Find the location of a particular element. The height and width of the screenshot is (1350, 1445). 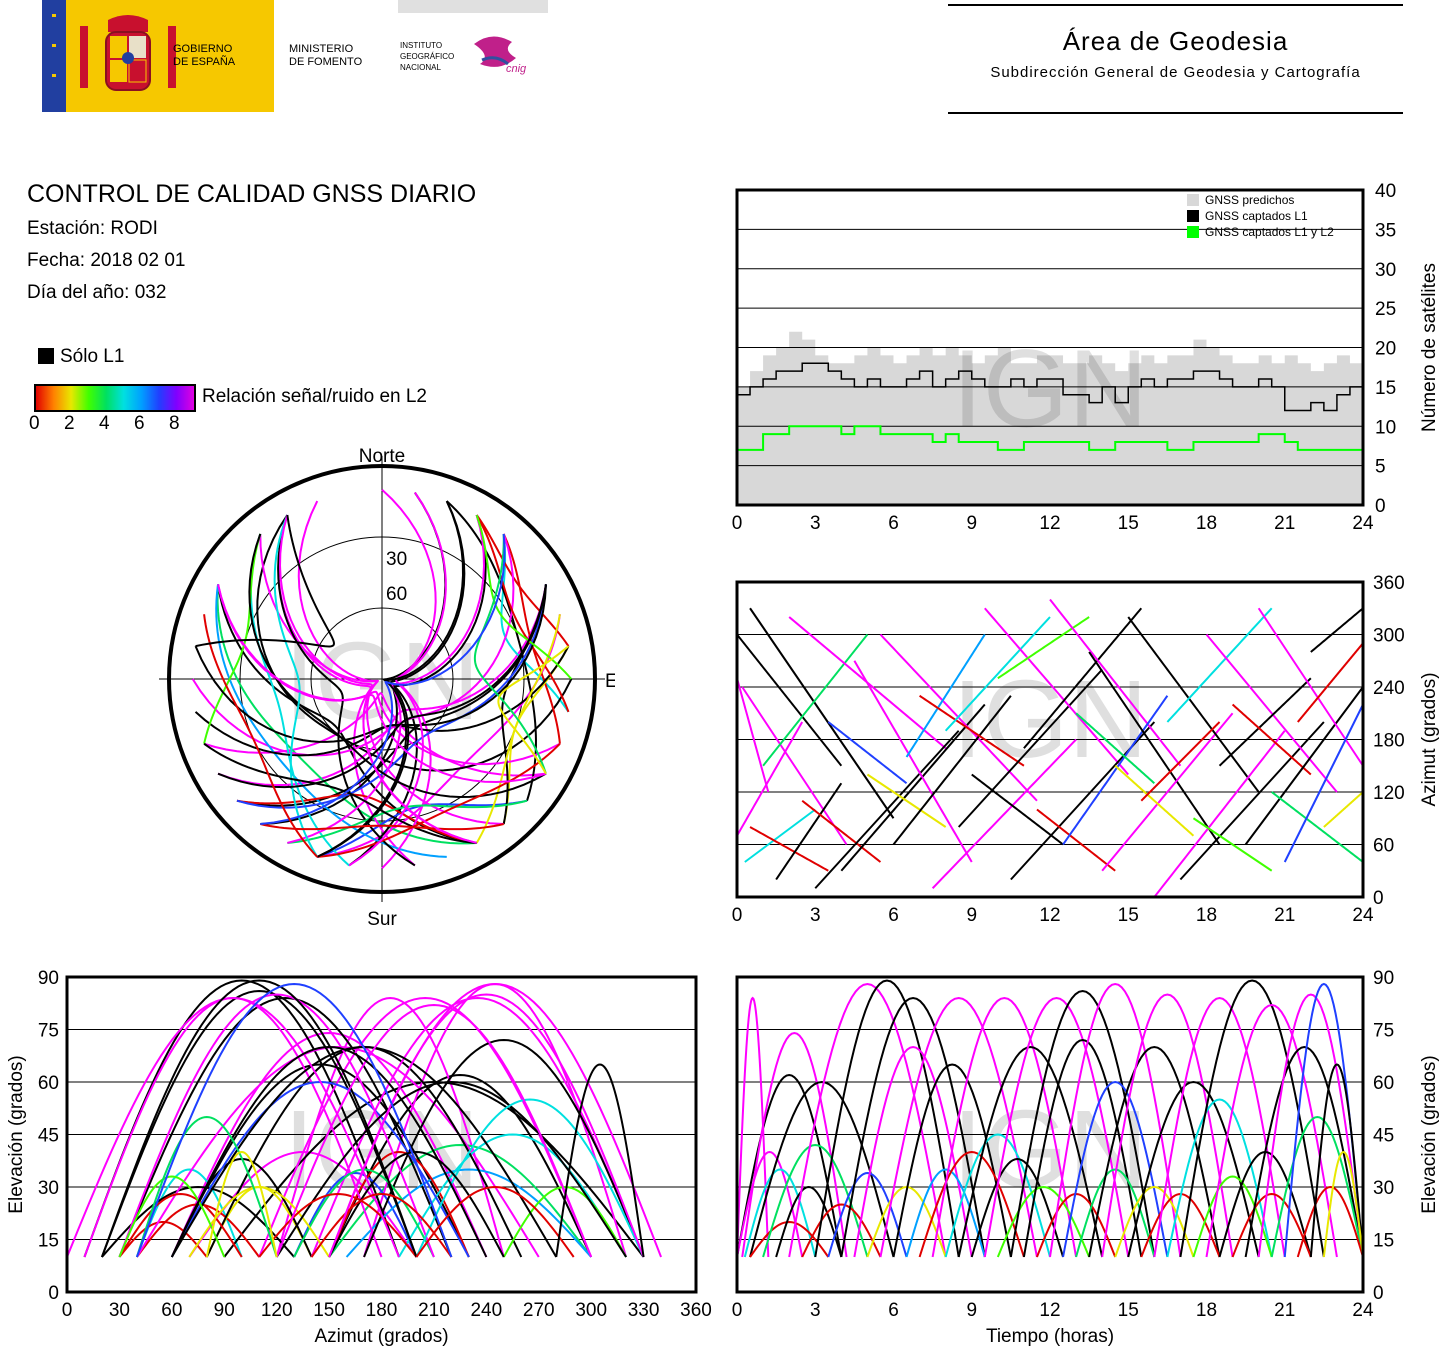

y-axis-label: Elevación (grados) is located at coordinates (1429, 1134).